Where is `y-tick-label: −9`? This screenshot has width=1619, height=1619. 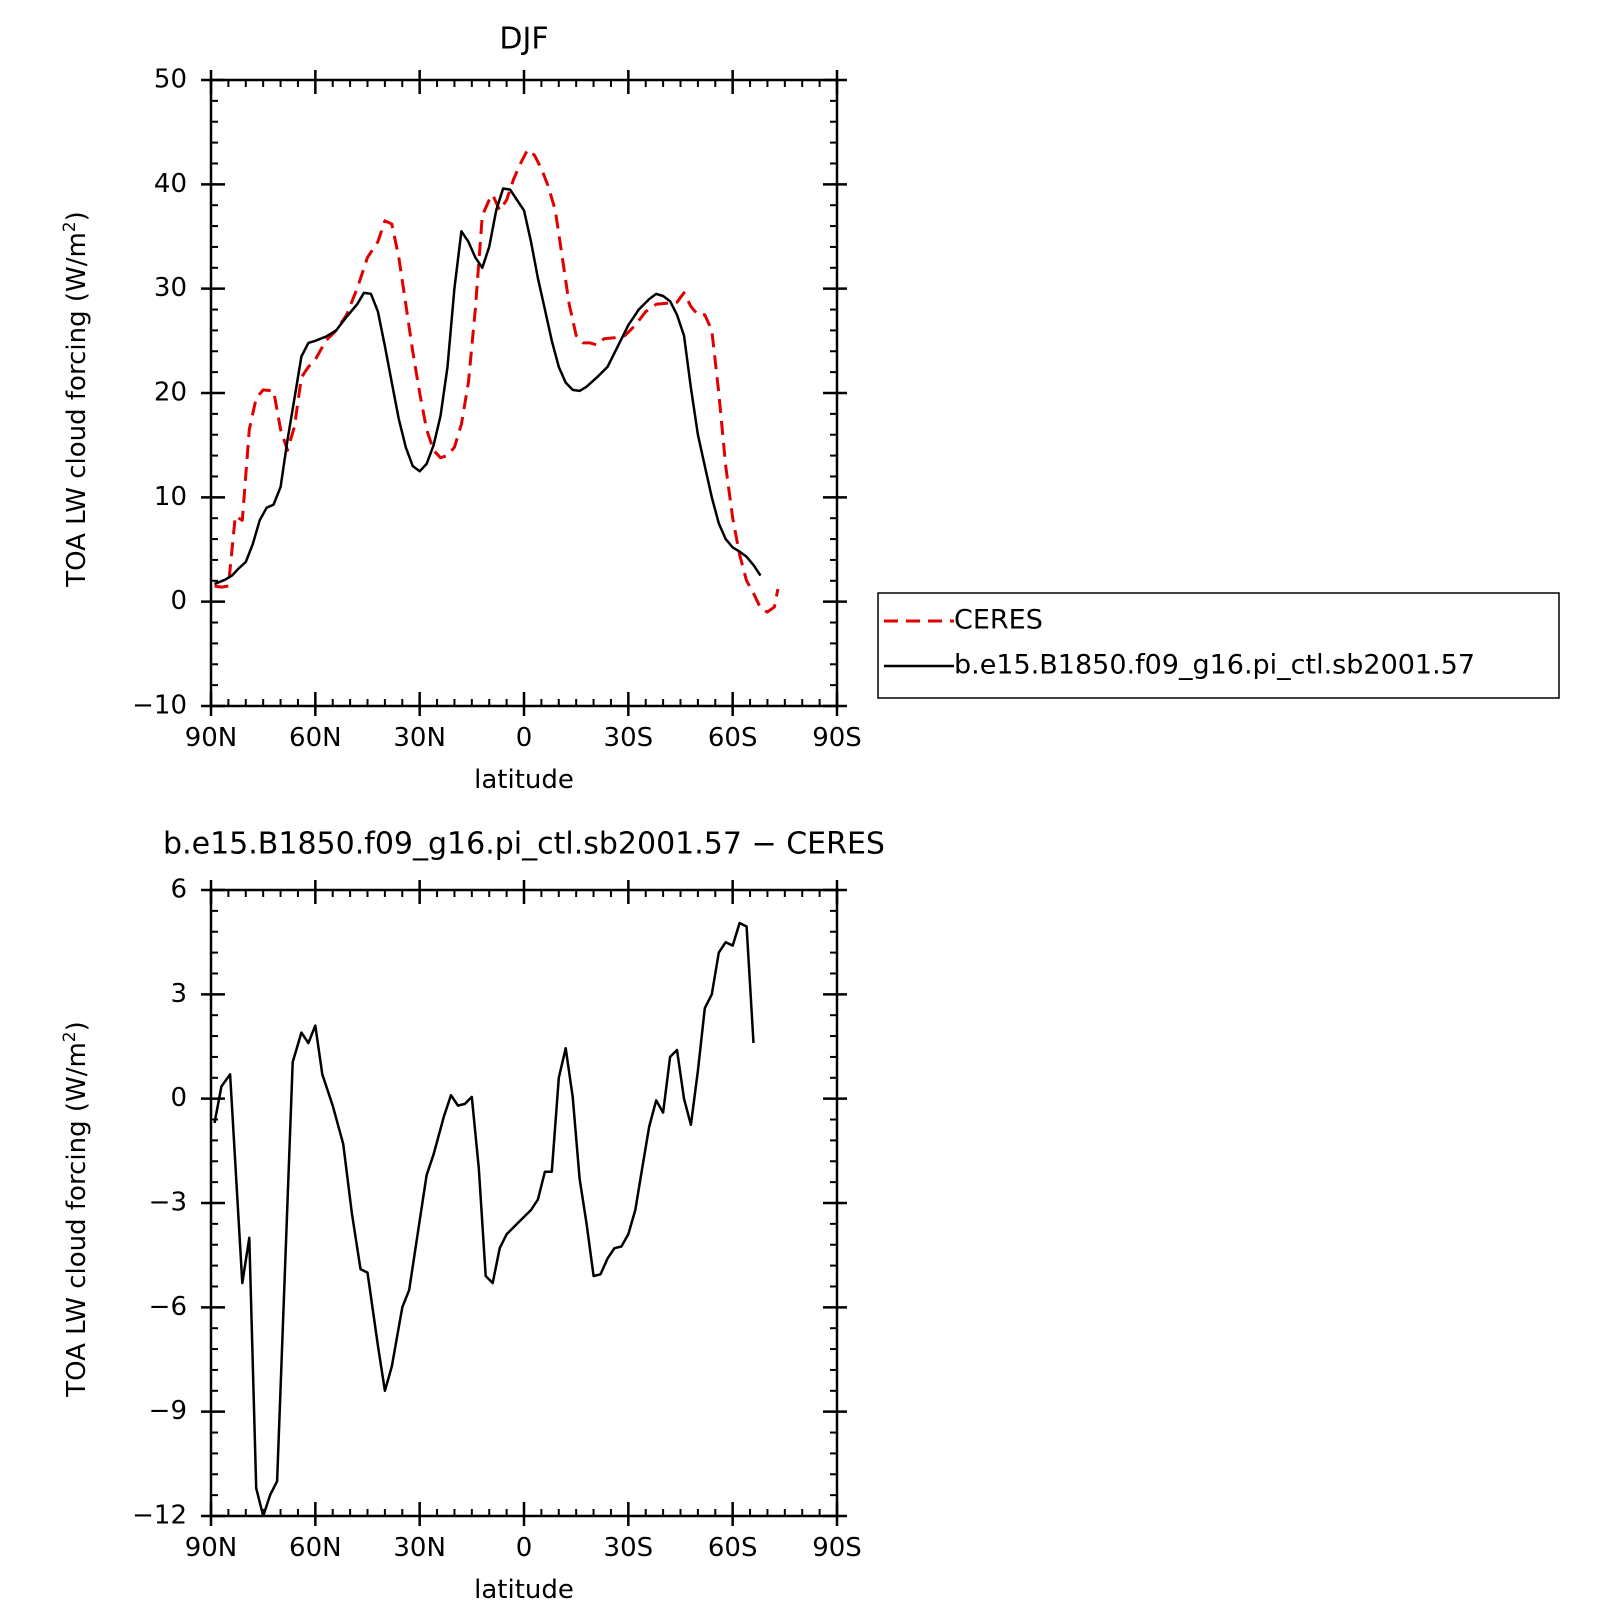 y-tick-label: −9 is located at coordinates (168, 1411).